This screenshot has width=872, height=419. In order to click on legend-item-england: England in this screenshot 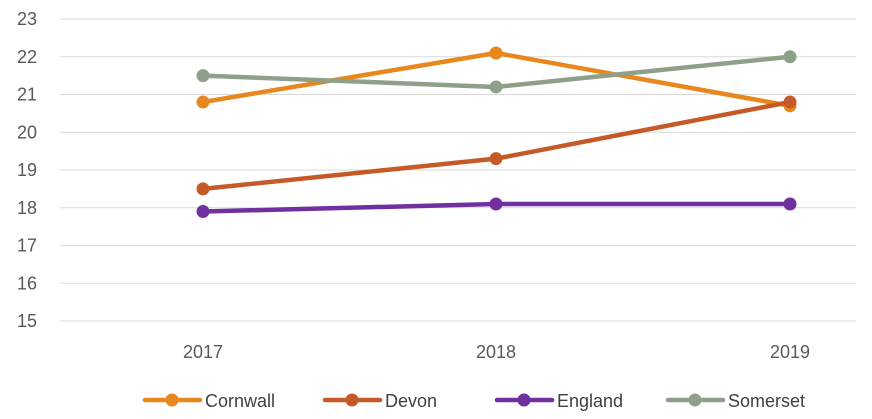, I will do `click(558, 401)`.